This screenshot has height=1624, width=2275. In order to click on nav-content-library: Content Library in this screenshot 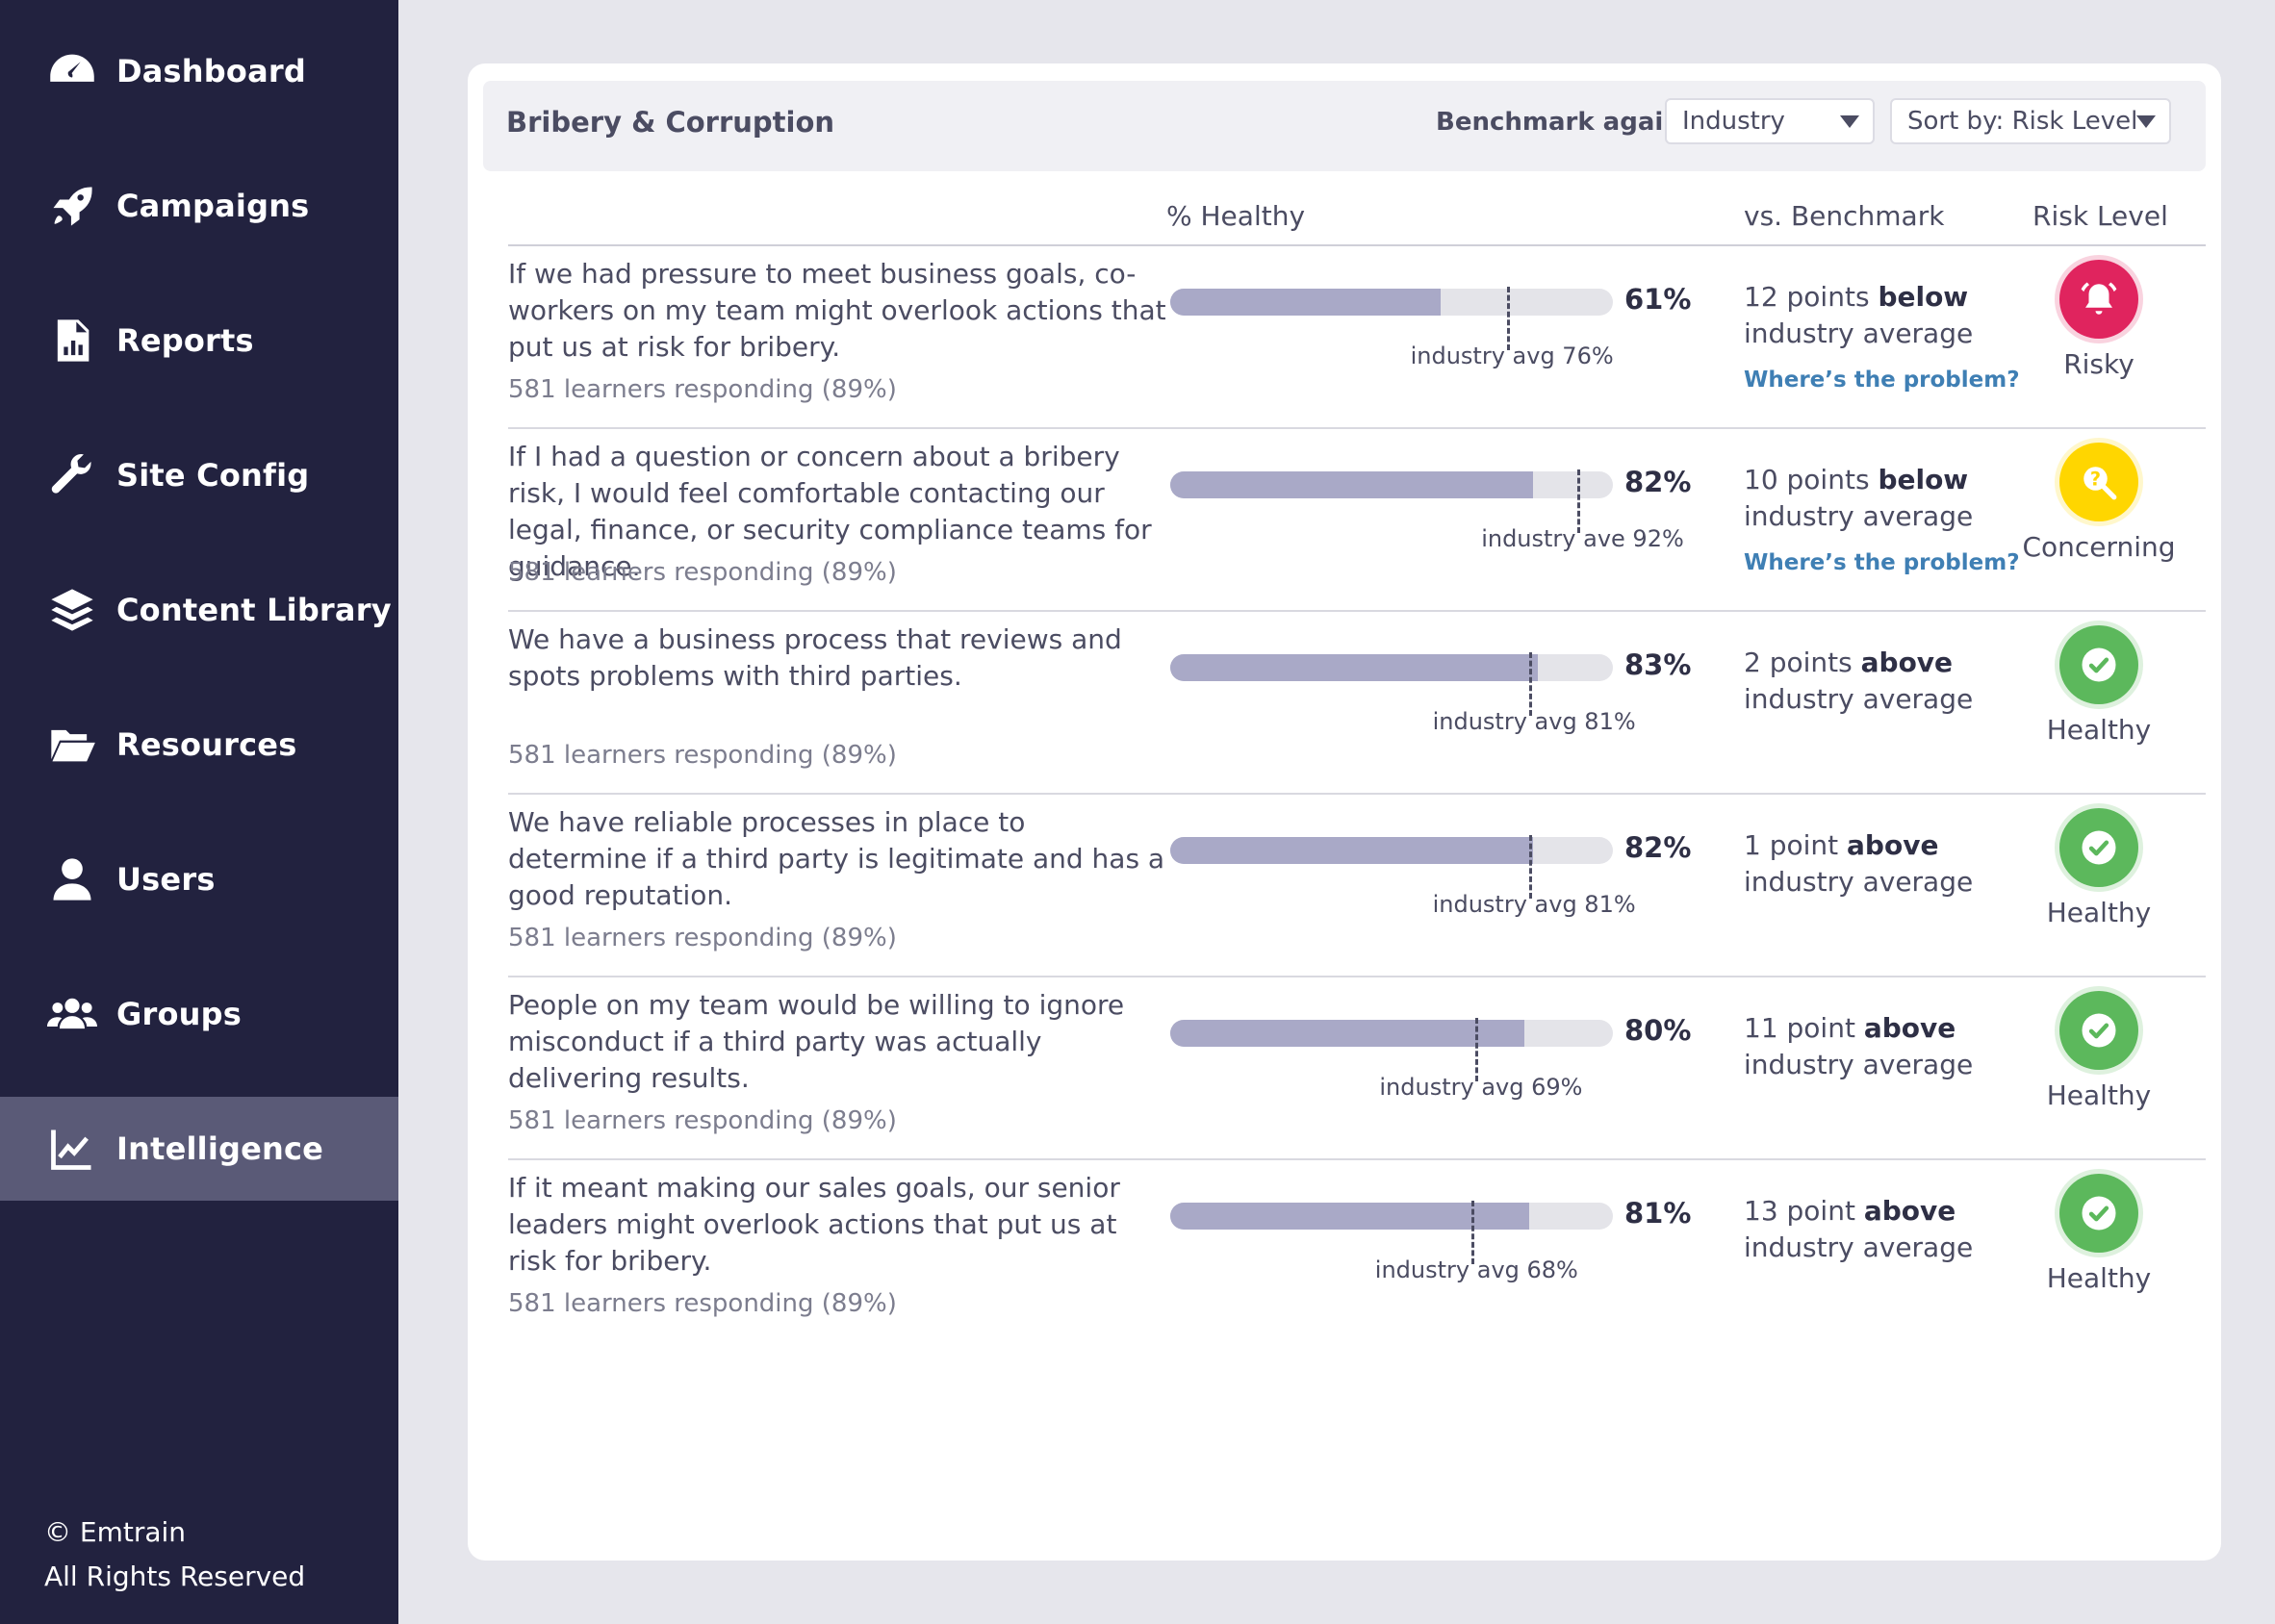, I will do `click(199, 610)`.